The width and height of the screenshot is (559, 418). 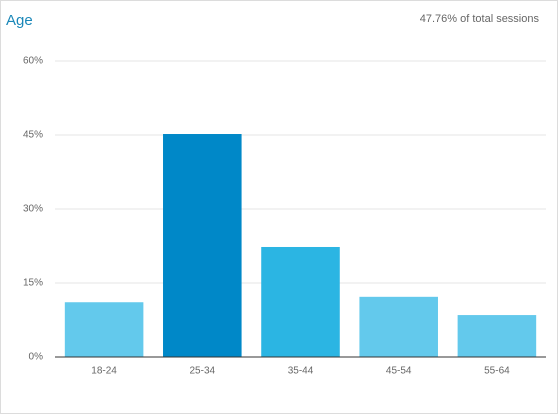 I want to click on y-tick-label: 45%, so click(x=33, y=135).